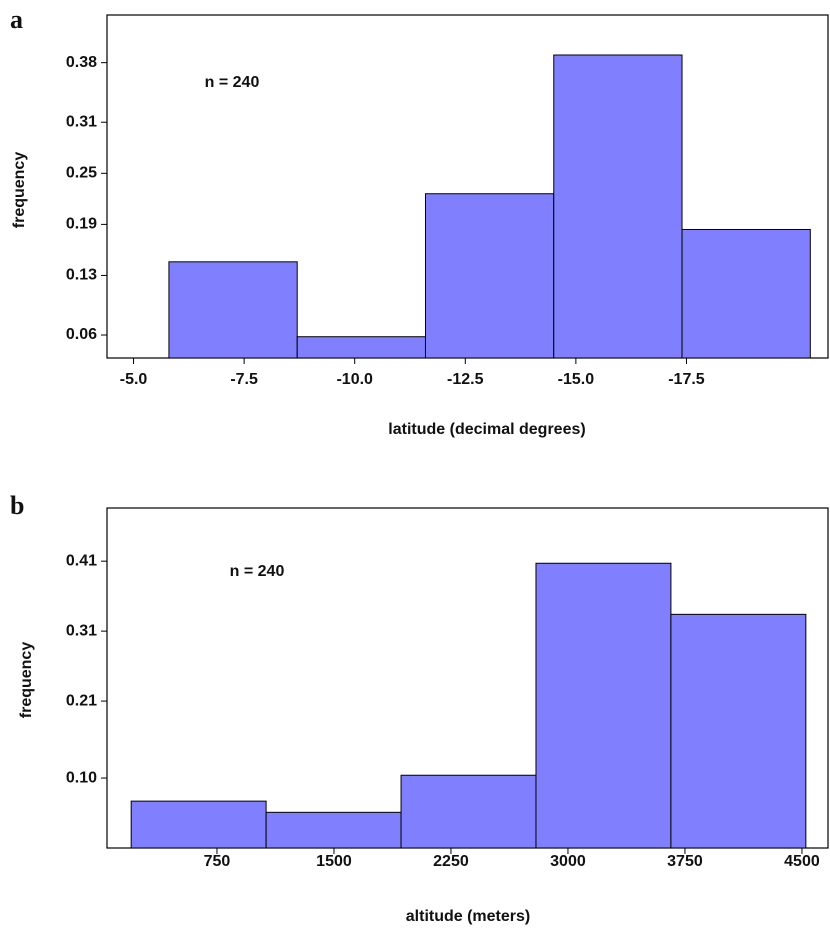 The image size is (830, 940). What do you see at coordinates (802, 861) in the screenshot?
I see `x-tick-label: 4500` at bounding box center [802, 861].